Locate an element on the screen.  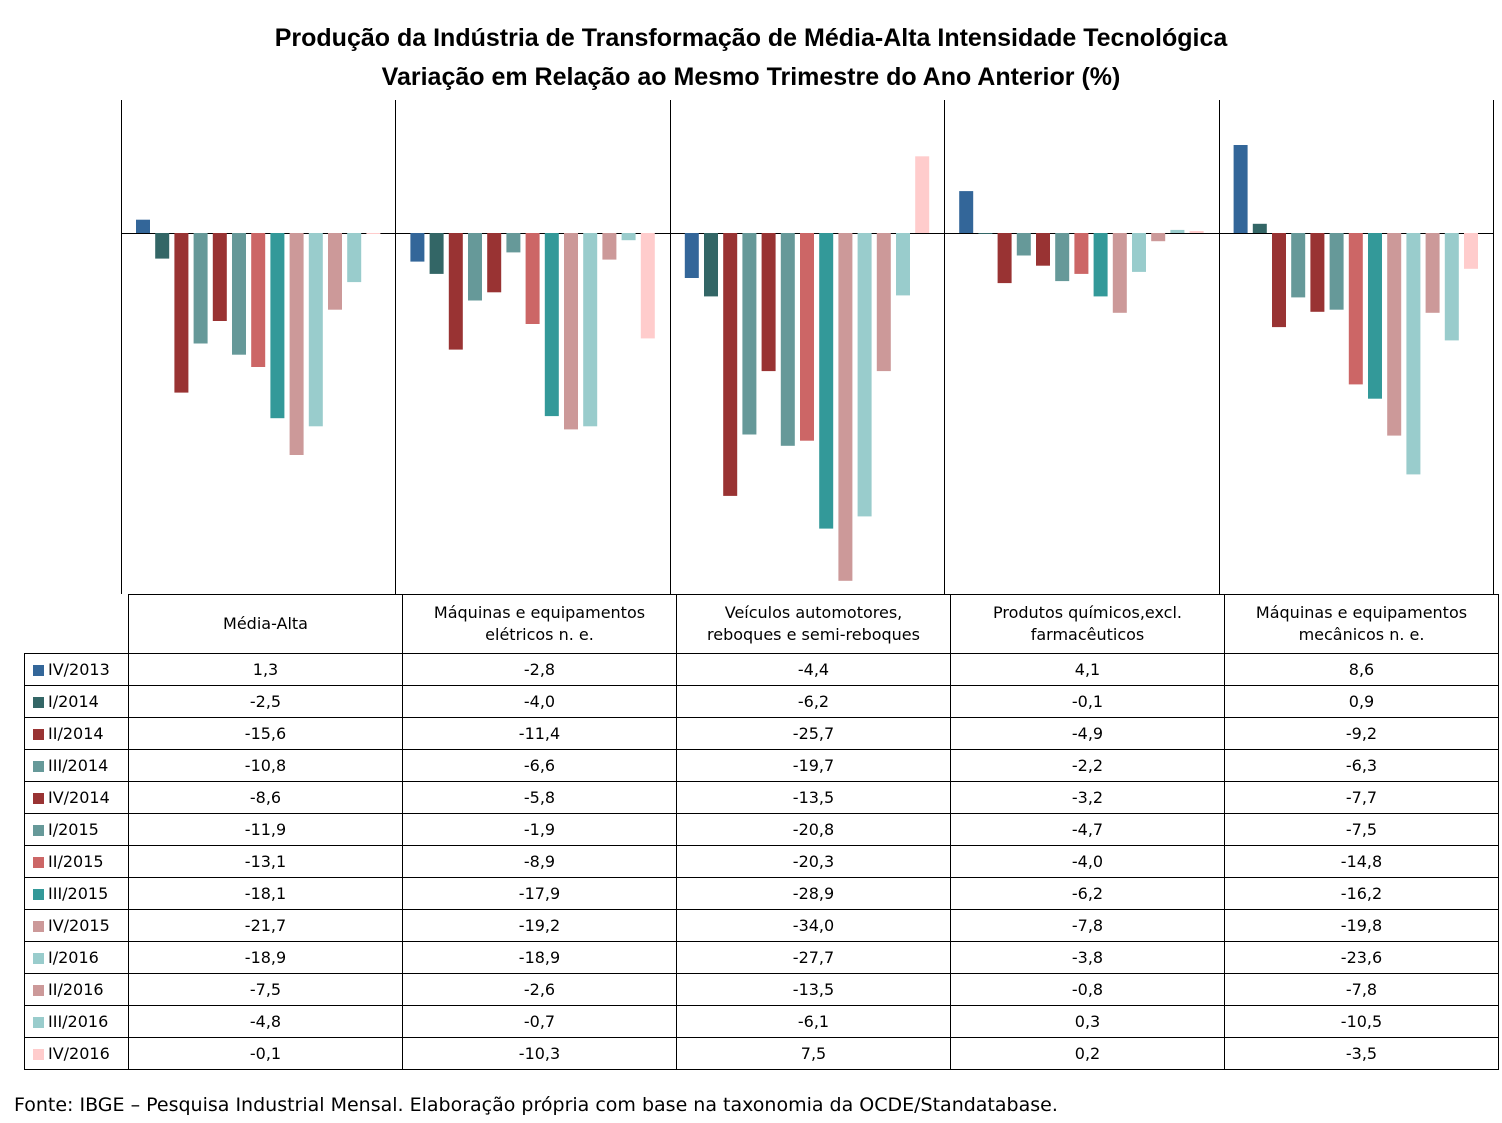
data-label: -0,1 is located at coordinates (265, 1053).